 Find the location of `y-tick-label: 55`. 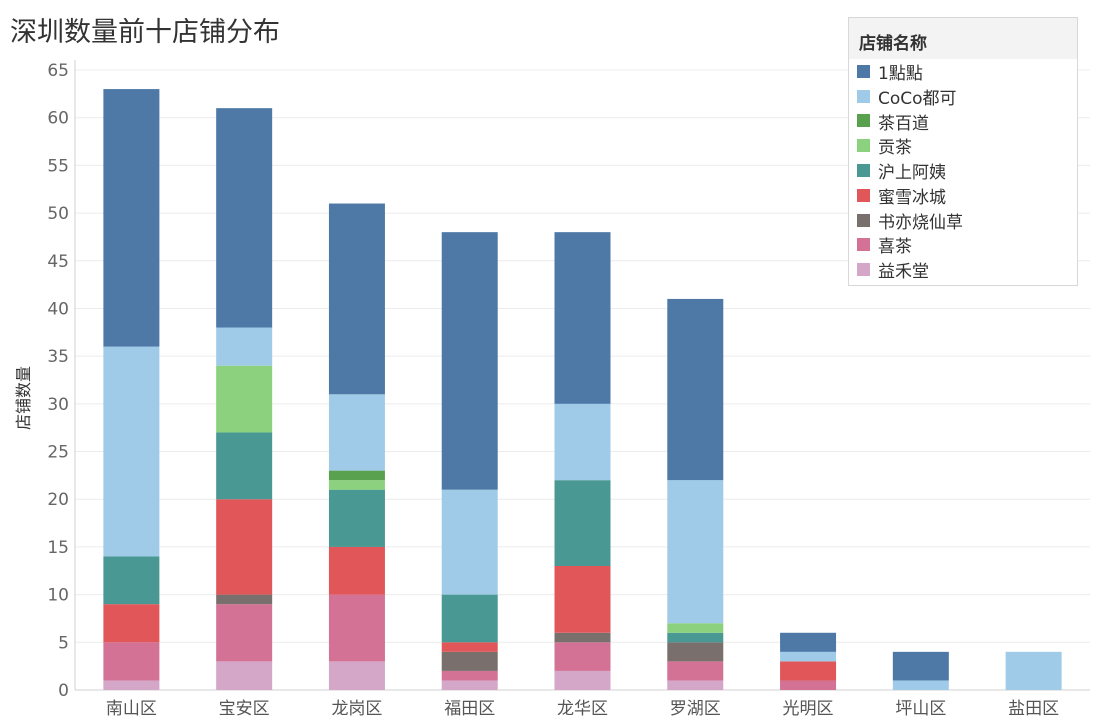

y-tick-label: 55 is located at coordinates (58, 166).